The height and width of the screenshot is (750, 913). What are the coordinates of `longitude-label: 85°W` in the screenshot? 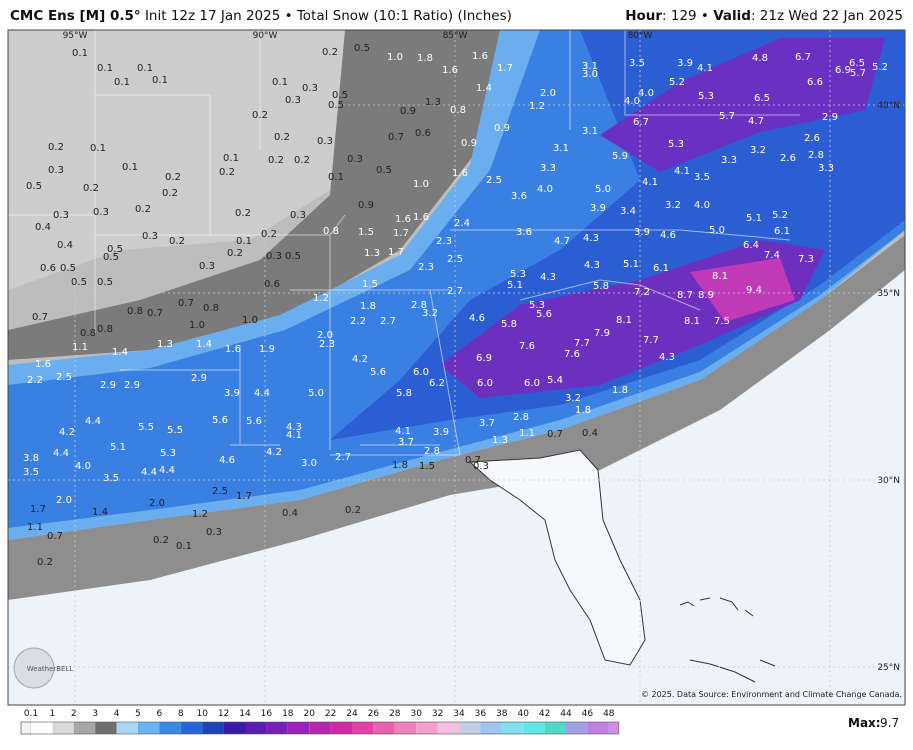 It's located at (455, 36).